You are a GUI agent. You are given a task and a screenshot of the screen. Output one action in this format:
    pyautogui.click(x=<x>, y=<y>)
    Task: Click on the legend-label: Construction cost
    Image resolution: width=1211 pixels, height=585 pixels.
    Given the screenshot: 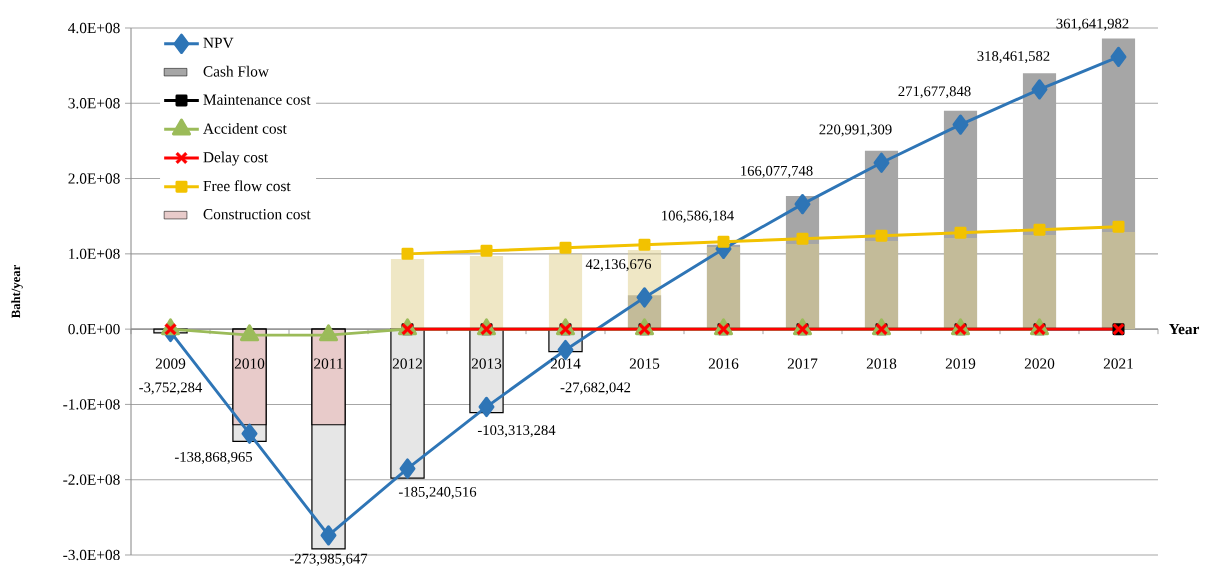 What is the action you would take?
    pyautogui.click(x=257, y=214)
    